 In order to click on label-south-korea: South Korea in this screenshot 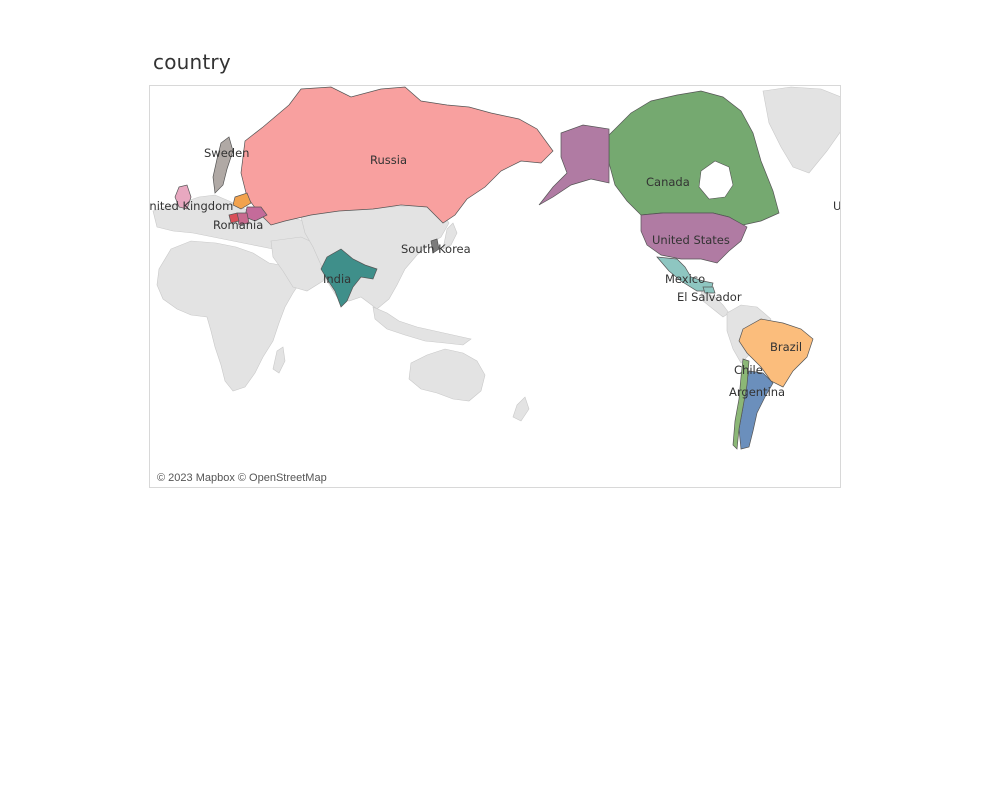, I will do `click(436, 249)`.